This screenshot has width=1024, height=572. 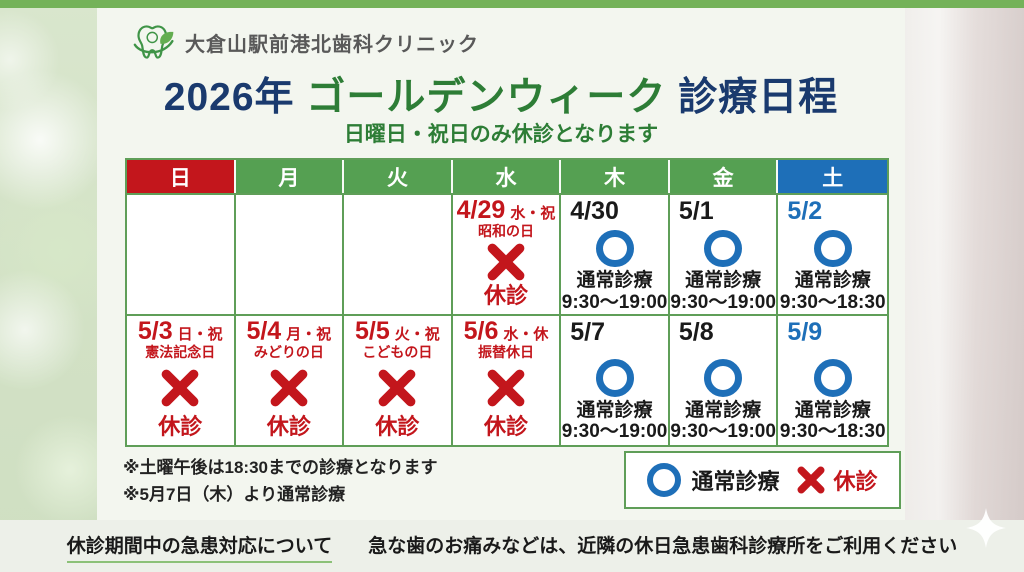 I want to click on legend-closed-label: 休診, so click(x=855, y=481).